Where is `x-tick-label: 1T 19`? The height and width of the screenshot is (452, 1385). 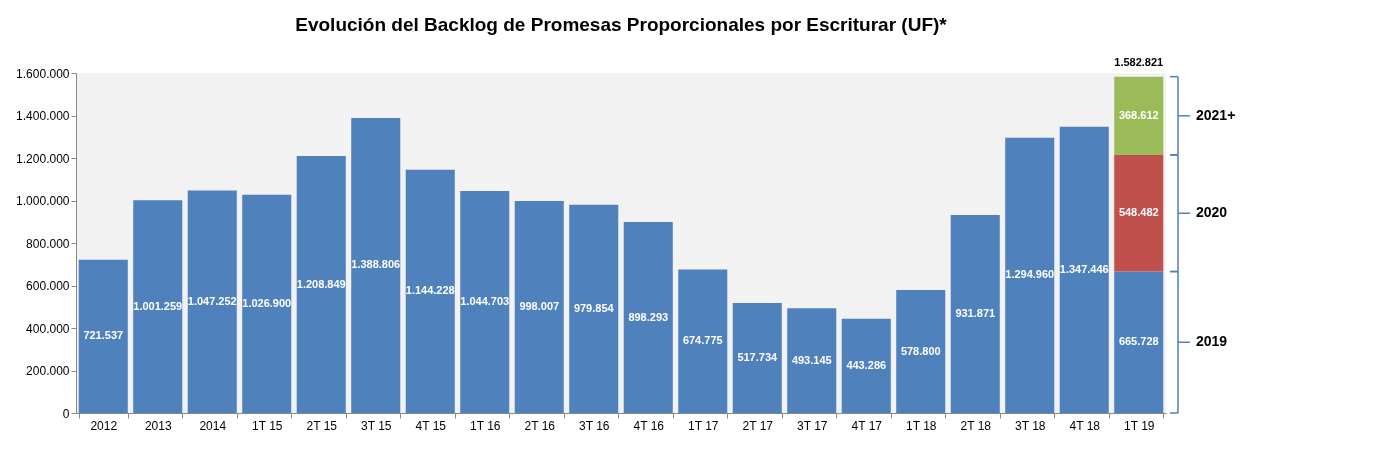
x-tick-label: 1T 19 is located at coordinates (1139, 425).